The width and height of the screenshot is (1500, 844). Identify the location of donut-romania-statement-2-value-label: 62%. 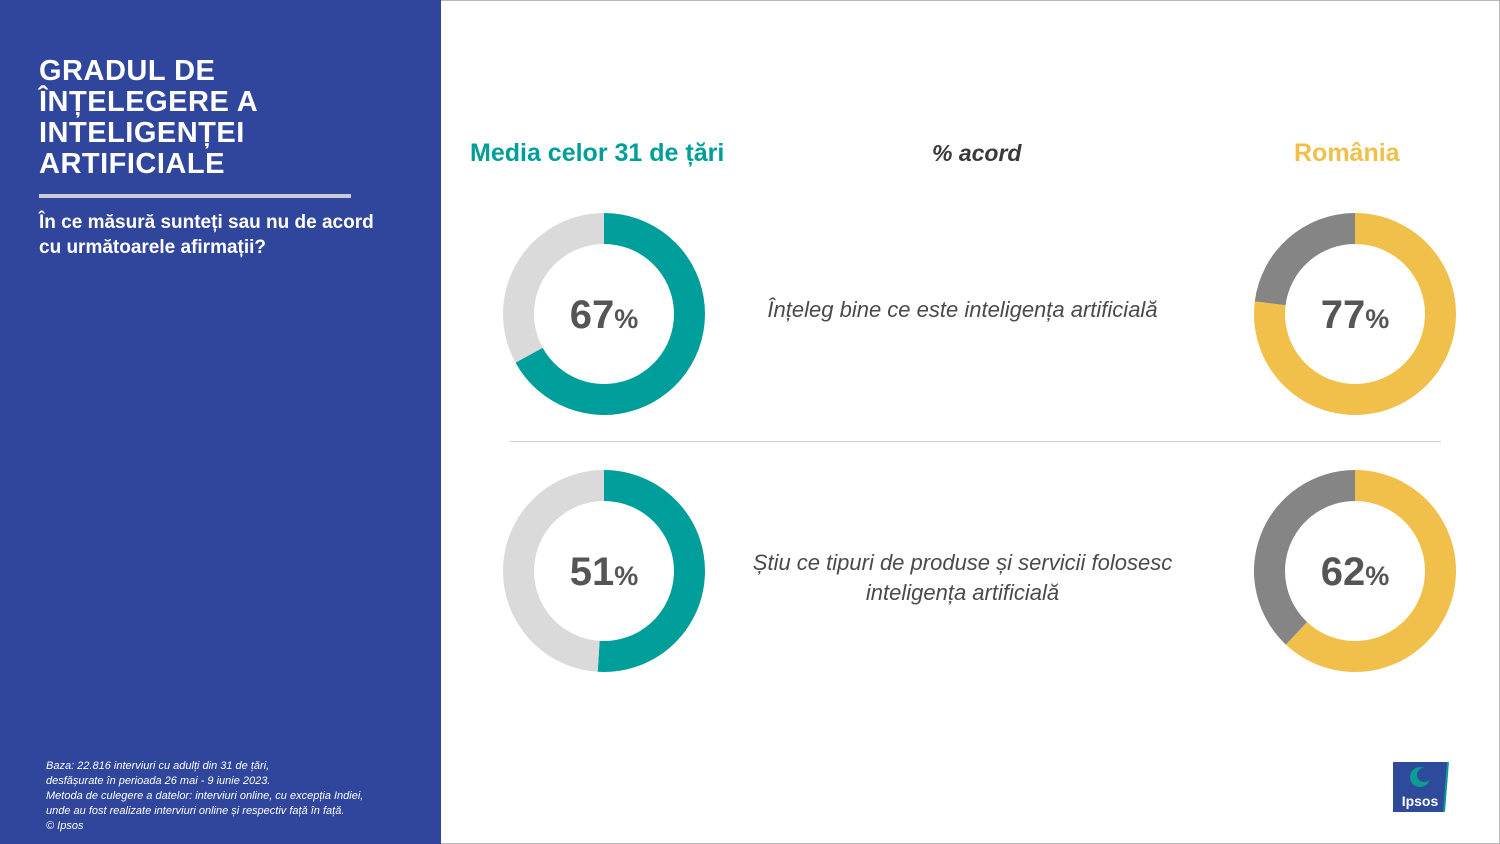
(1355, 572).